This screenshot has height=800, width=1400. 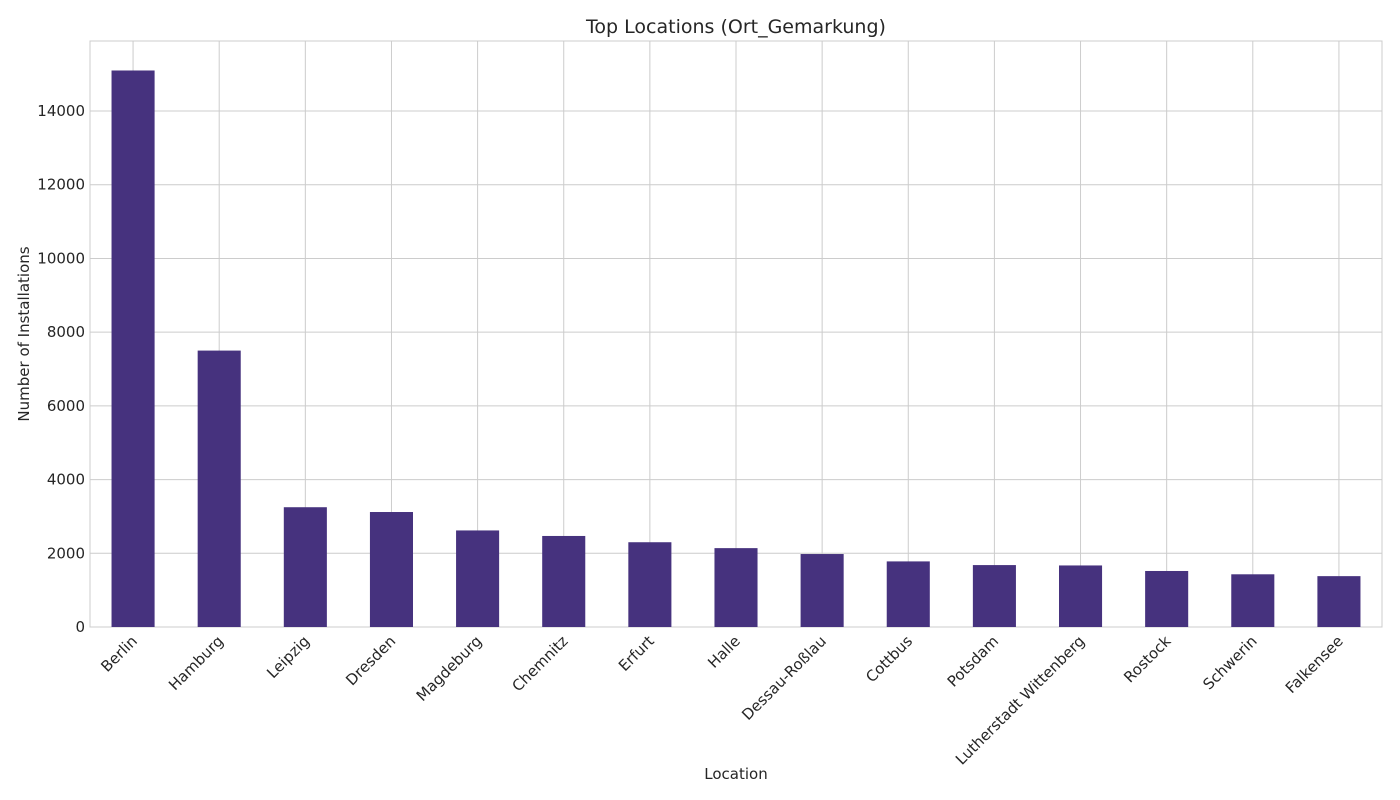 I want to click on y-tick-label: 14000, so click(x=61, y=111).